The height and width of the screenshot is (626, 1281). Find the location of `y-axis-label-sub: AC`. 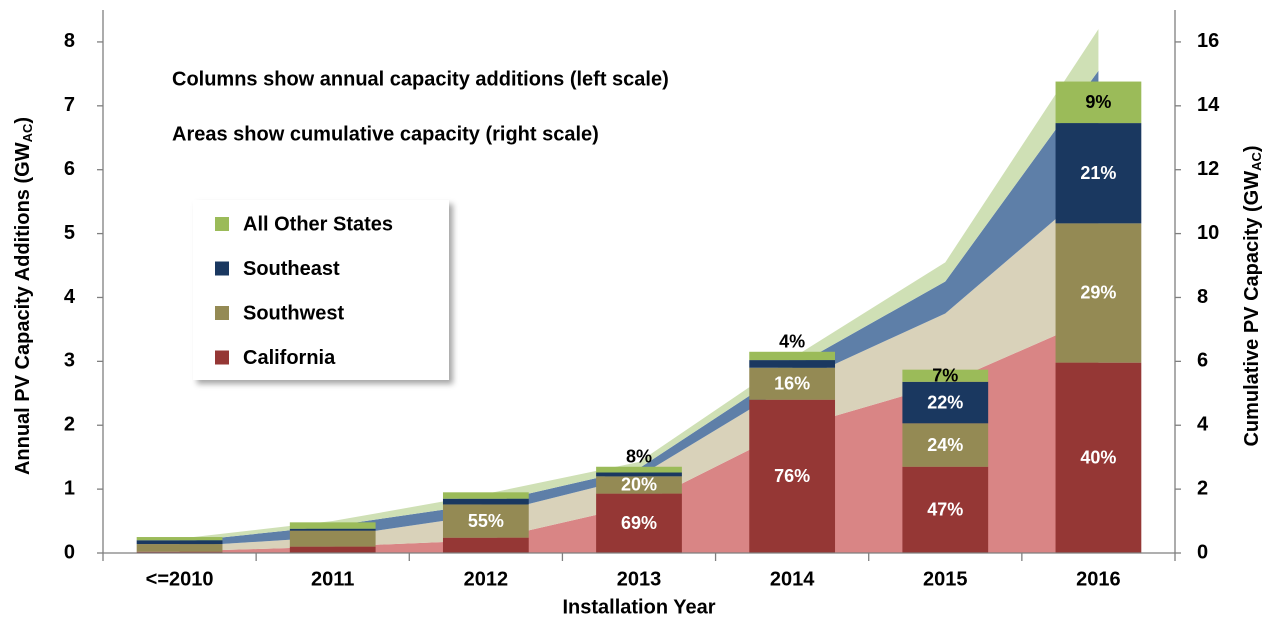

y-axis-label-sub: AC is located at coordinates (27, 132).